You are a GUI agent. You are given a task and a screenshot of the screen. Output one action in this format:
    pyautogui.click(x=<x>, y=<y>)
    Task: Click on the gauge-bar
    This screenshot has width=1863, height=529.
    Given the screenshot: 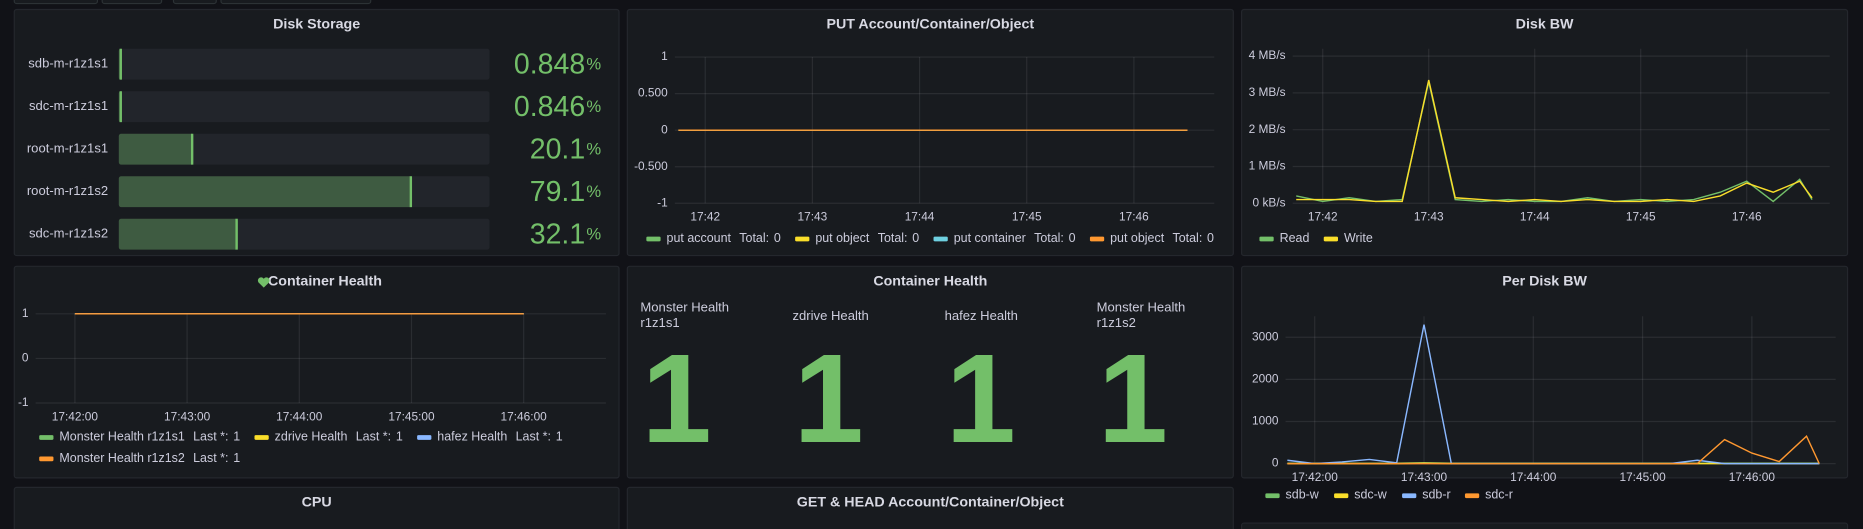 What is the action you would take?
    pyautogui.click(x=178, y=234)
    